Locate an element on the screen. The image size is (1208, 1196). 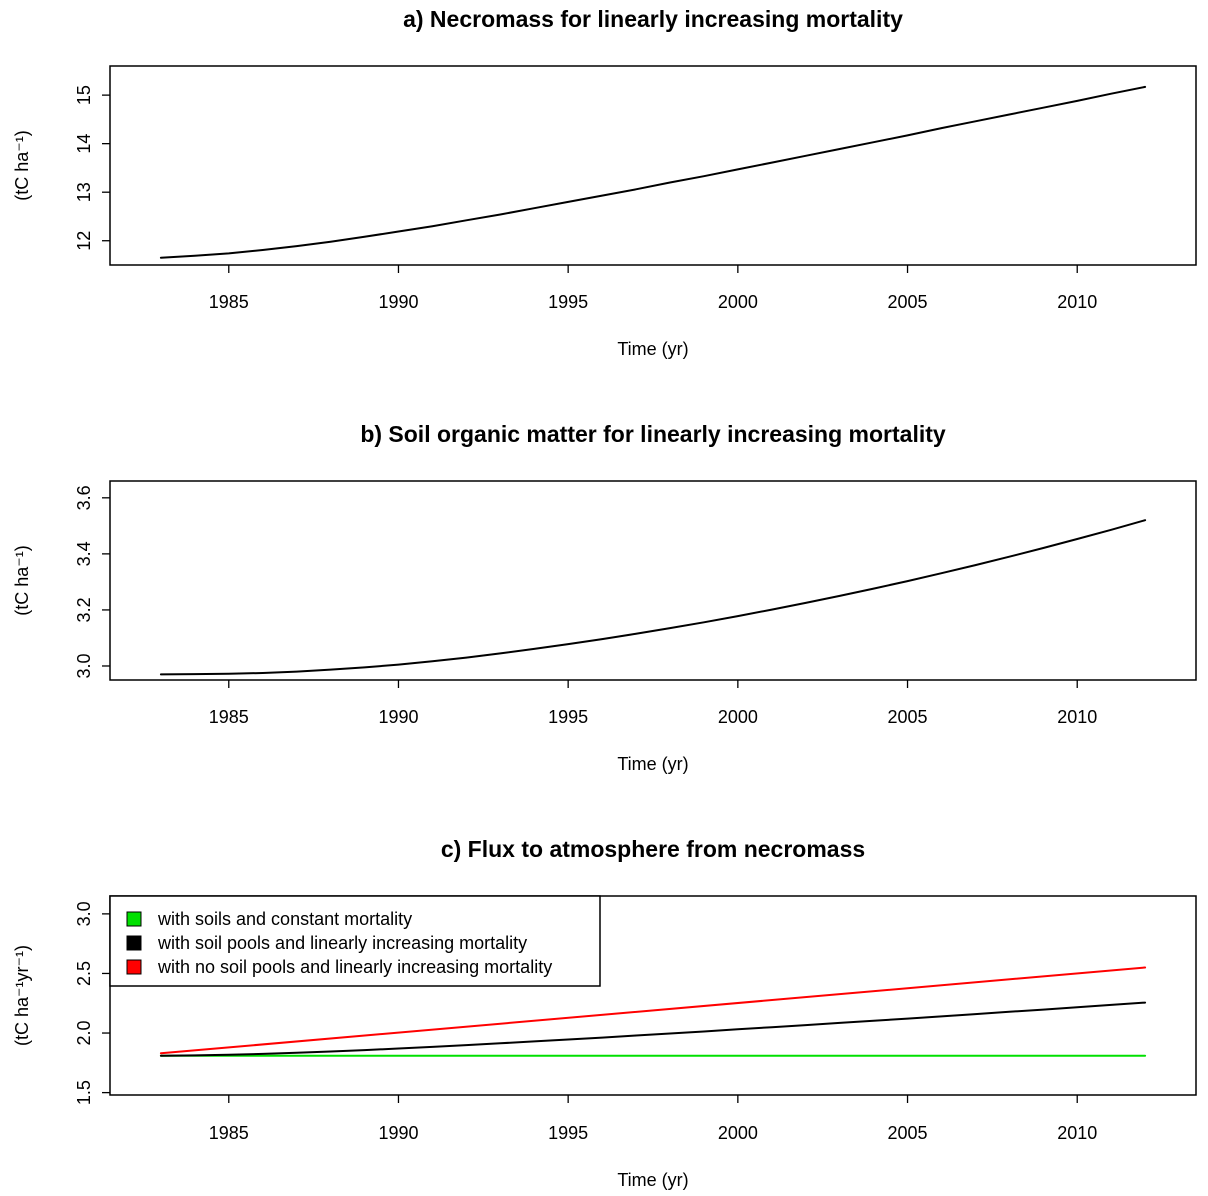
panel-b-y-tick-label: 3.6 is located at coordinates (84, 497).